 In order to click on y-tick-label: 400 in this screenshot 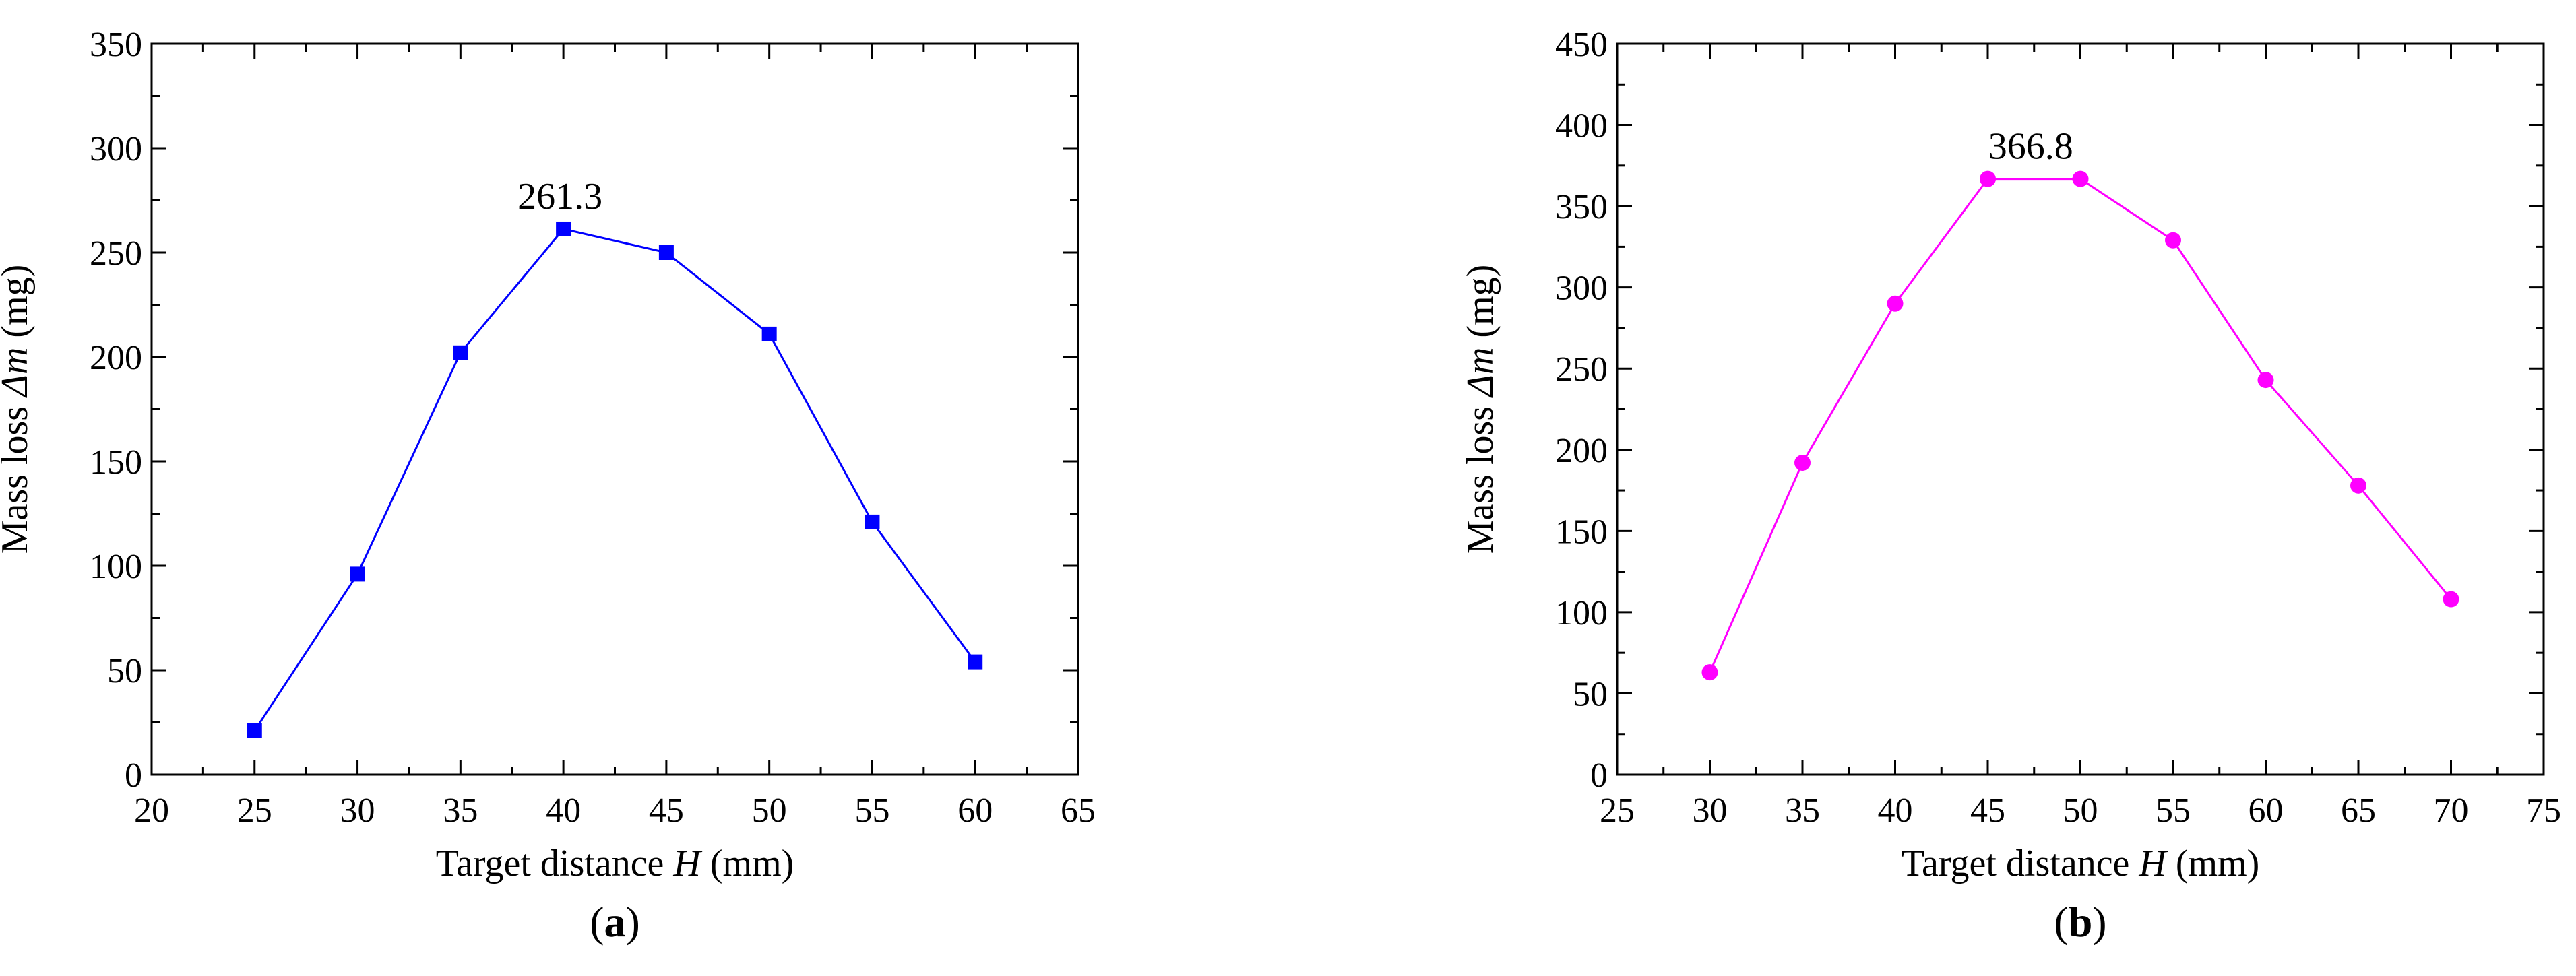, I will do `click(1581, 126)`.